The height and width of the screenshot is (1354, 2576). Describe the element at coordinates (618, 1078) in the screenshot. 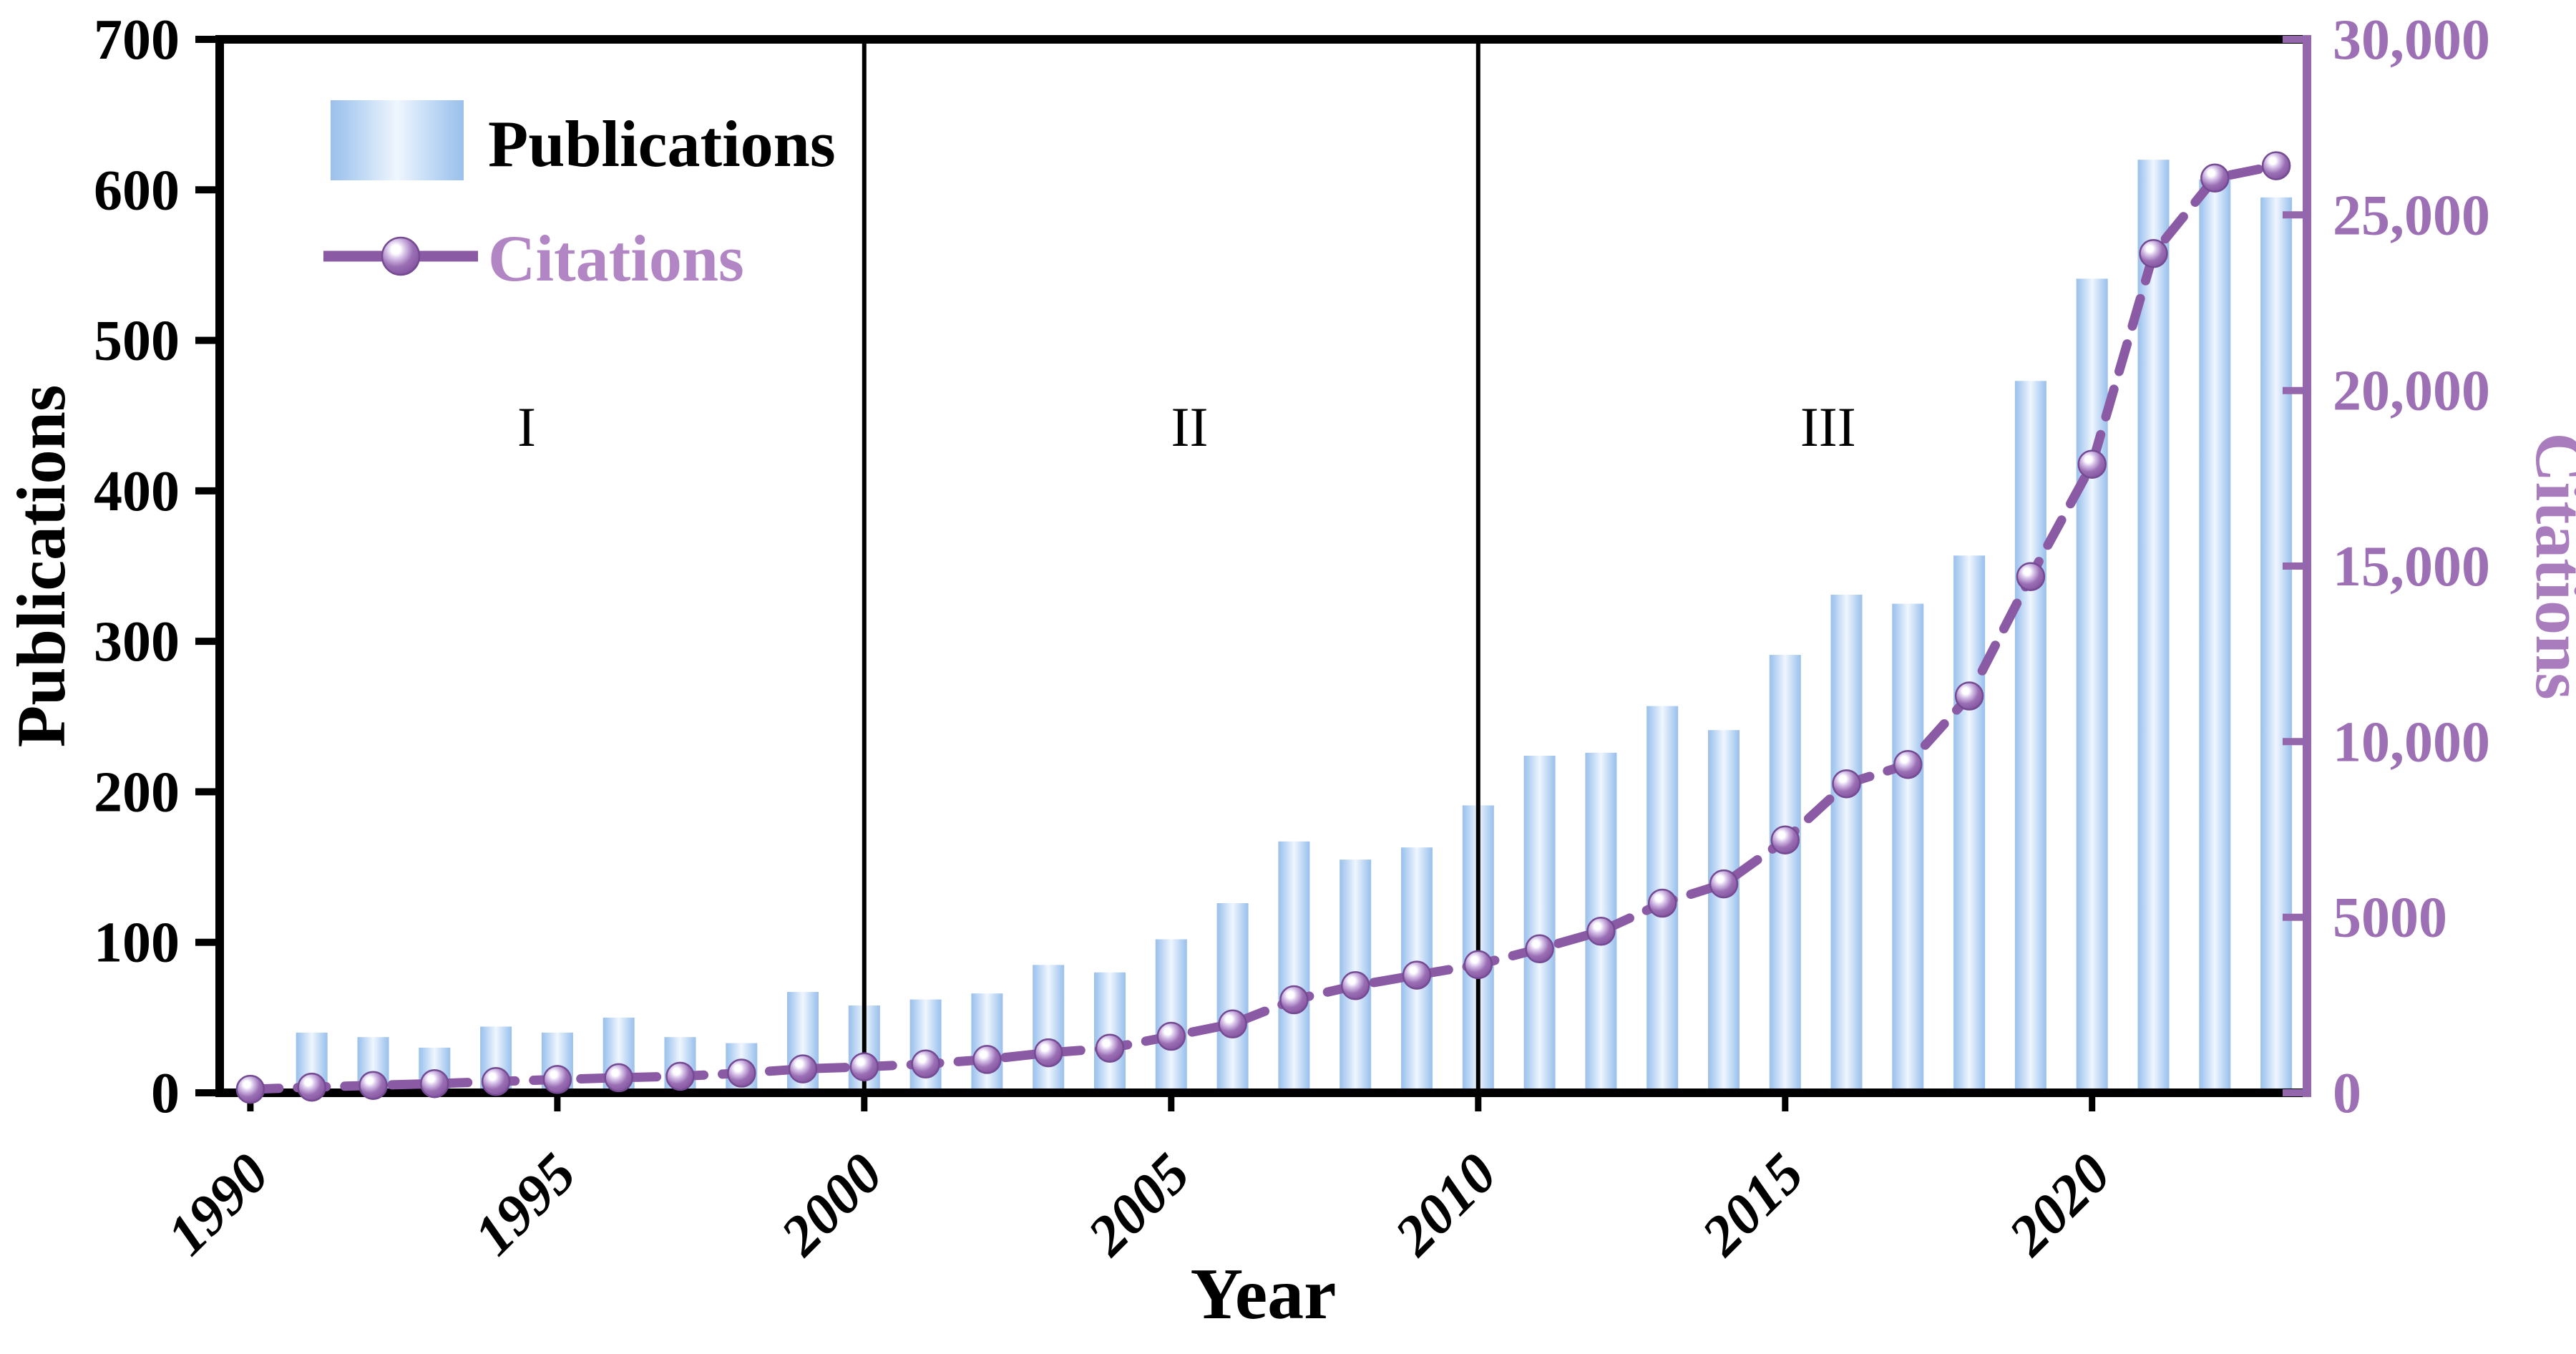

I see `citations-marker-1996` at that location.